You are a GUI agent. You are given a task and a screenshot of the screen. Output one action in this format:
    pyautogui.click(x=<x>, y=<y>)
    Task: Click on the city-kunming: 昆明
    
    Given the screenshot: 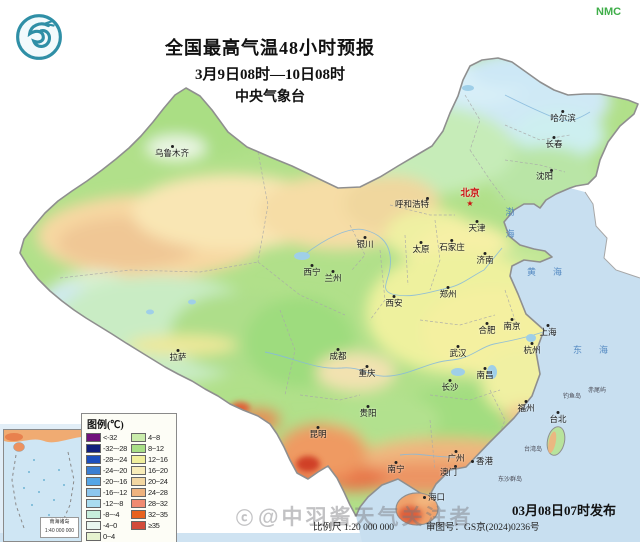 What is the action you would take?
    pyautogui.click(x=318, y=432)
    